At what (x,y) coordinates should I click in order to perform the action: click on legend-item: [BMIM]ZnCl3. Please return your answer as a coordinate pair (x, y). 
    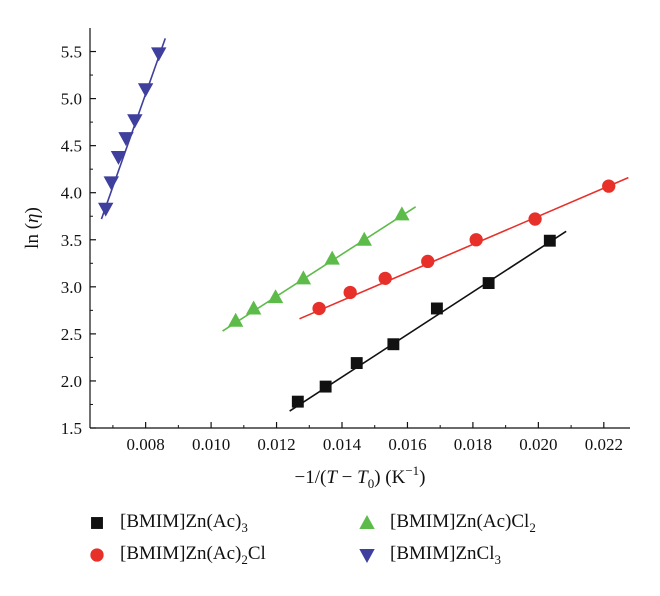
    Looking at the image, I should click on (429, 555).